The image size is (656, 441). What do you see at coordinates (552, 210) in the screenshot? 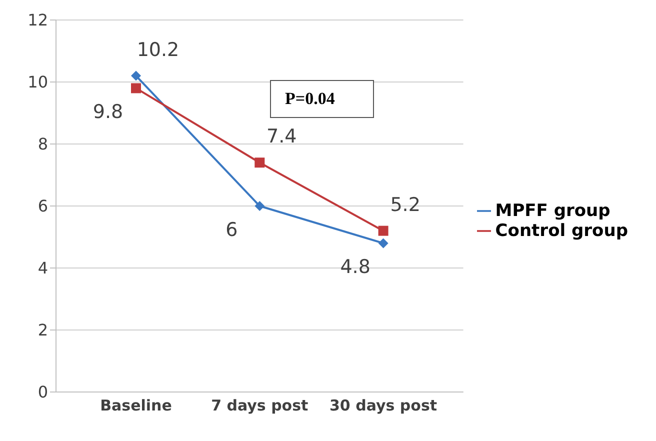
I see `legend-label: MPFF group` at bounding box center [552, 210].